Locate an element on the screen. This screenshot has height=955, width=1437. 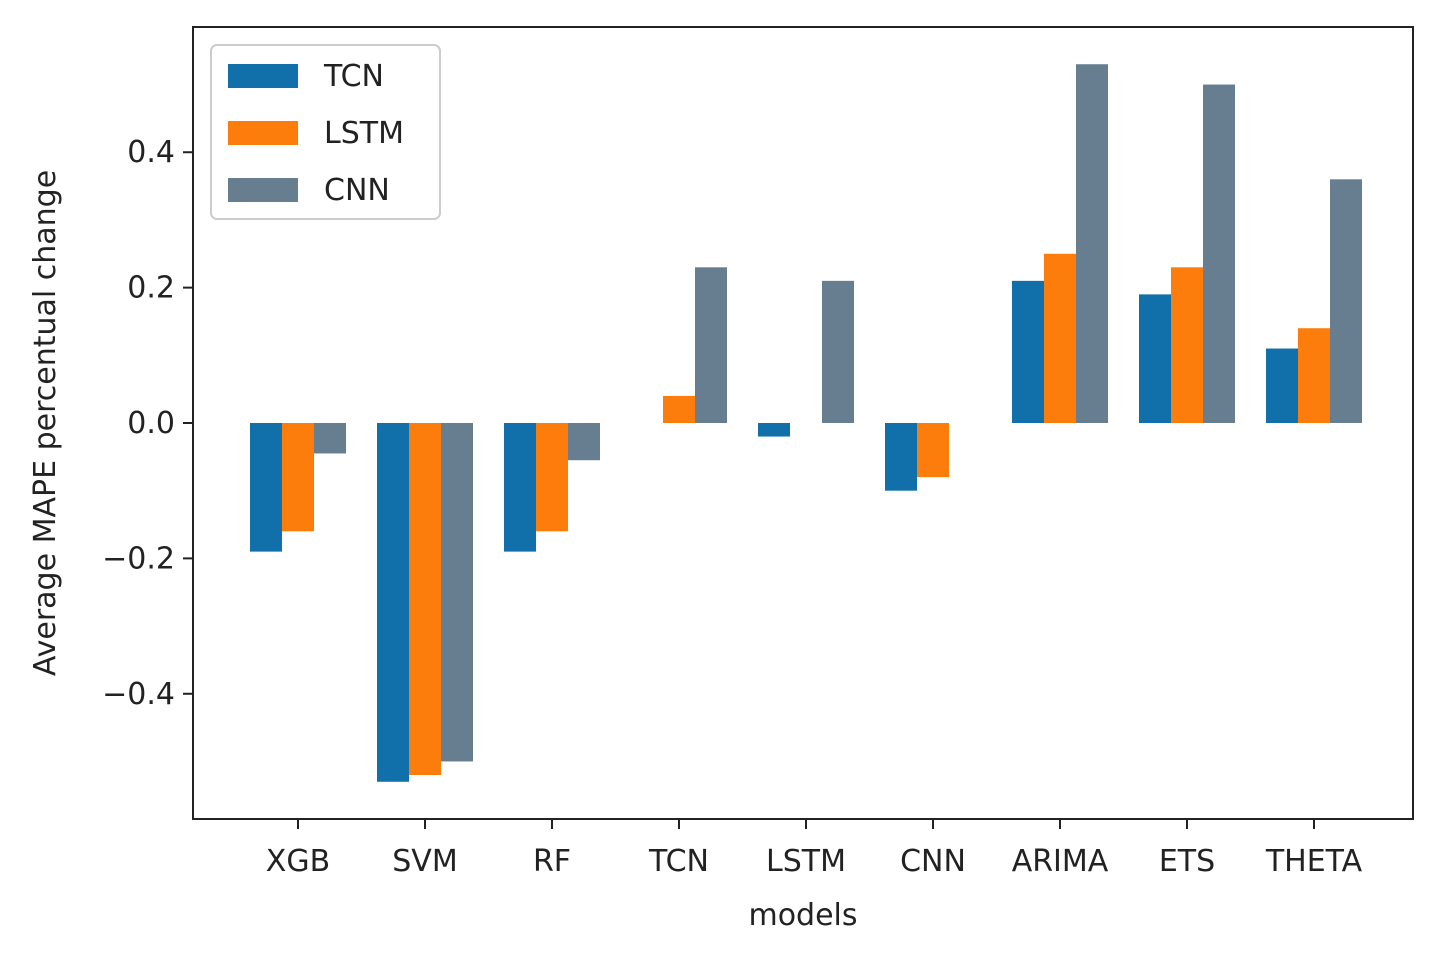
legend: TCN LSTM CNN is located at coordinates (325, 132).